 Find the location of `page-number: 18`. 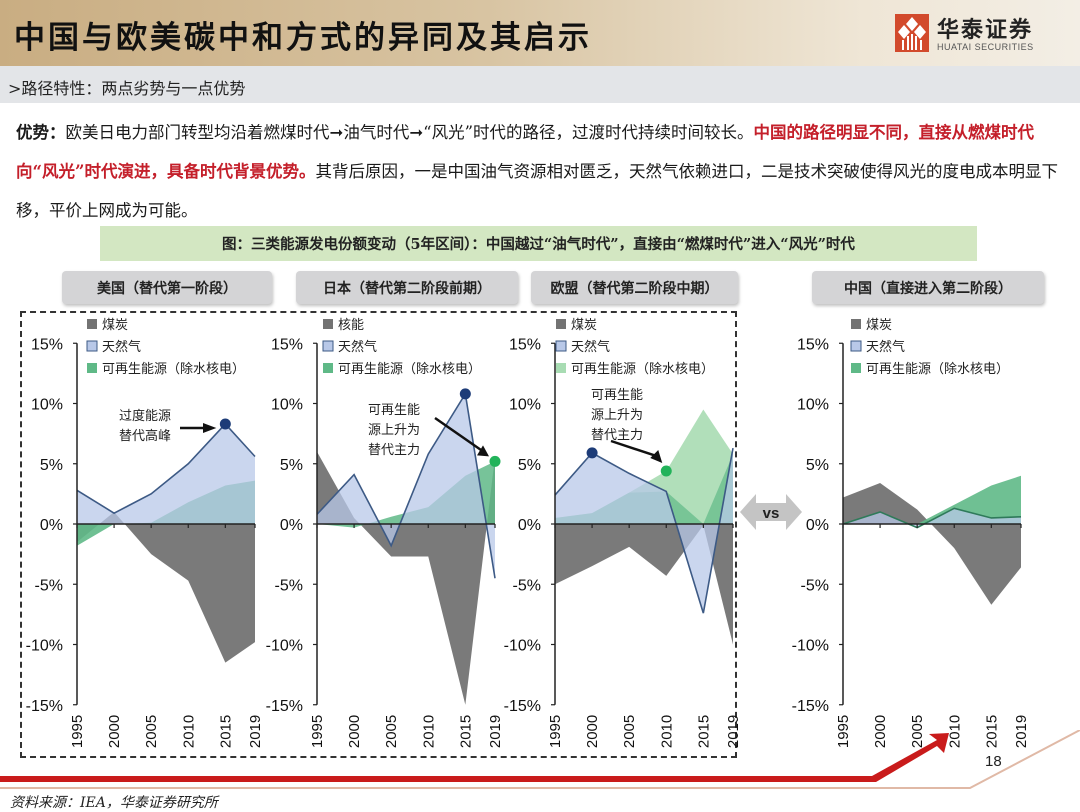

page-number: 18 is located at coordinates (993, 761).